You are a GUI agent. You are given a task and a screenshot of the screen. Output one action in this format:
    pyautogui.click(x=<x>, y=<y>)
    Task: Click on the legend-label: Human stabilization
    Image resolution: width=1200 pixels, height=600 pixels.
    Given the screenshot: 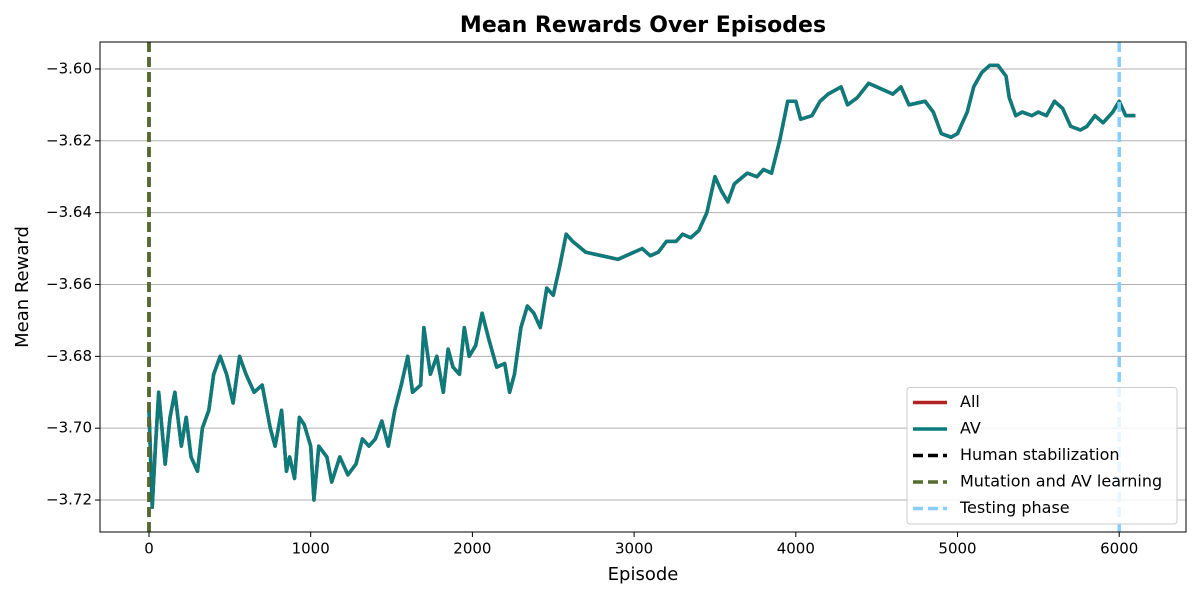 What is the action you would take?
    pyautogui.click(x=1040, y=454)
    